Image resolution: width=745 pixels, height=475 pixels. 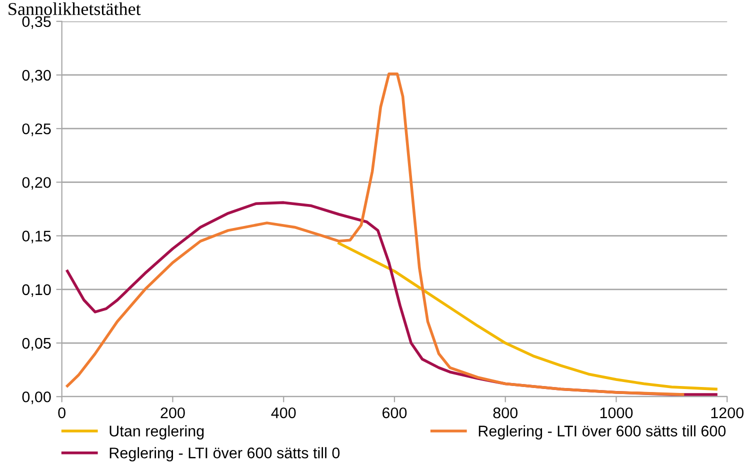 I want to click on x-tick-label: 1000, so click(x=616, y=412).